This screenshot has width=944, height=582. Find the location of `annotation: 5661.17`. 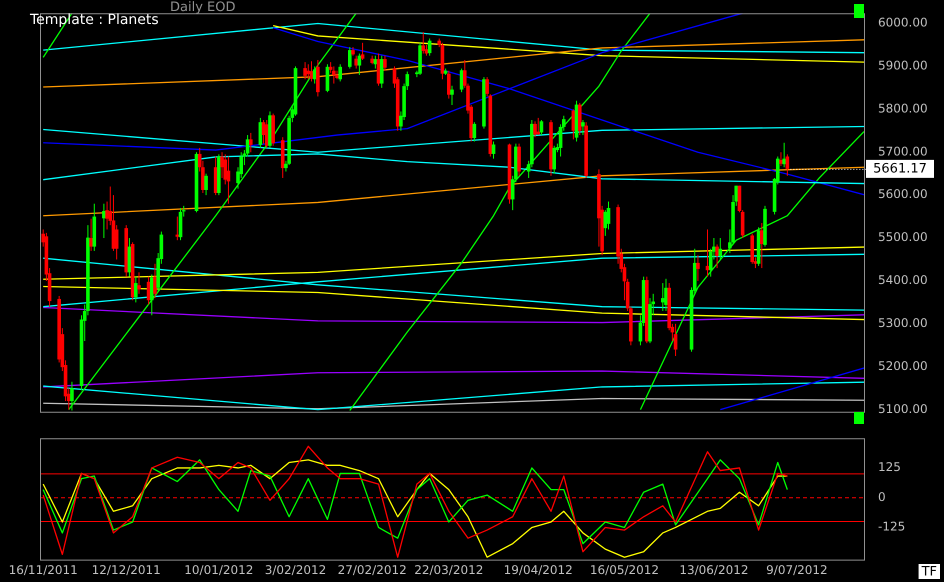

annotation: 5661.17 is located at coordinates (900, 168).